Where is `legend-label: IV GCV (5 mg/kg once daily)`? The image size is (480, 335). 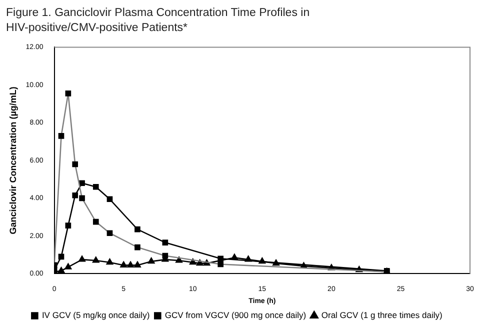
legend-label: IV GCV (5 mg/kg once daily) is located at coordinates (96, 315).